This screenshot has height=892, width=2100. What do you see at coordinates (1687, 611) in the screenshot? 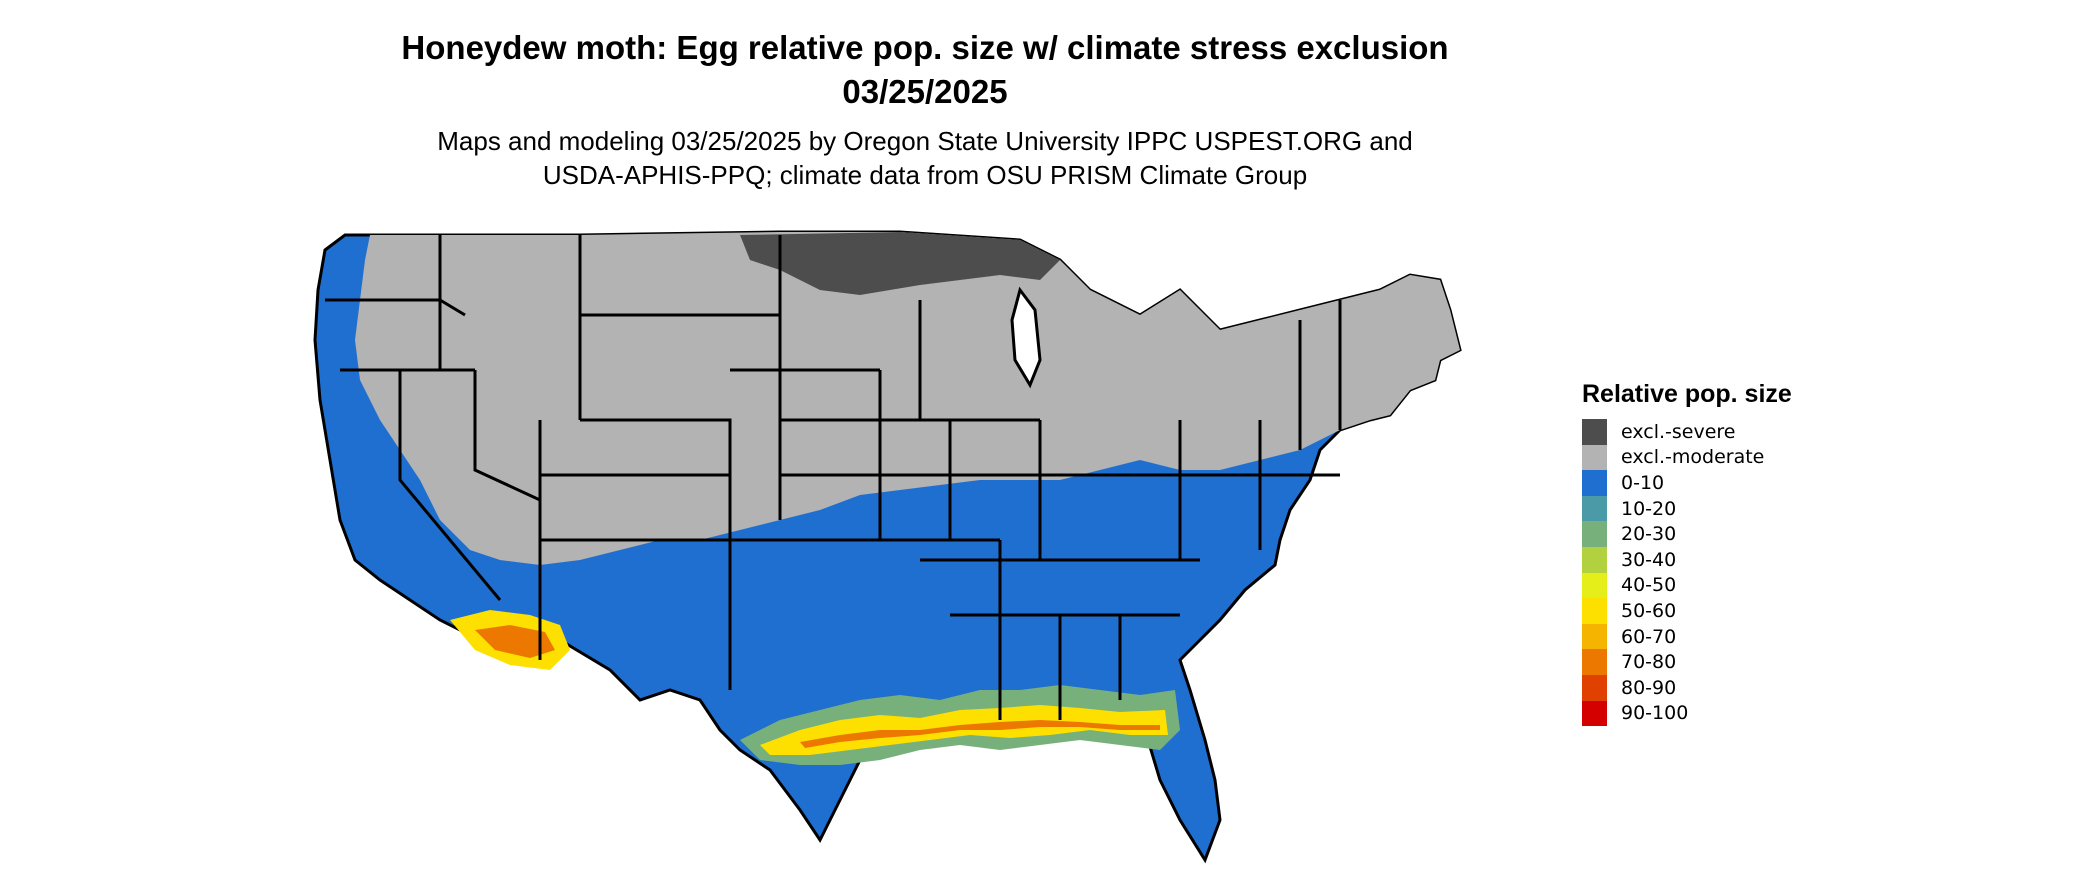
I see `legend-item: 50-60` at bounding box center [1687, 611].